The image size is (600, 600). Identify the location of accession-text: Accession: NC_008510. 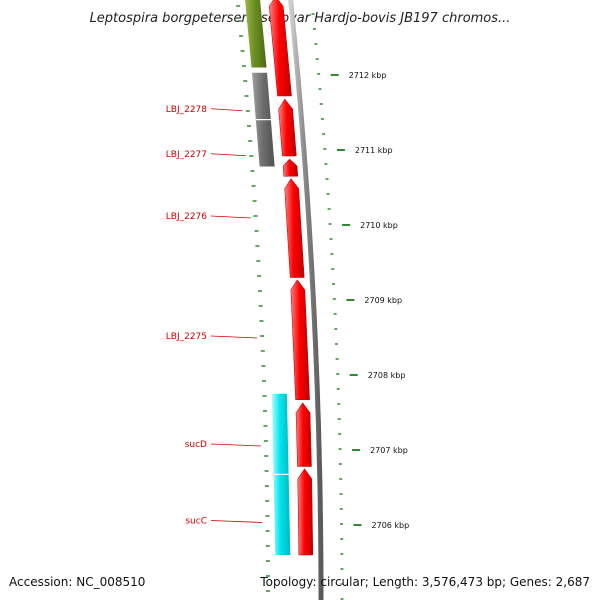
(77, 582).